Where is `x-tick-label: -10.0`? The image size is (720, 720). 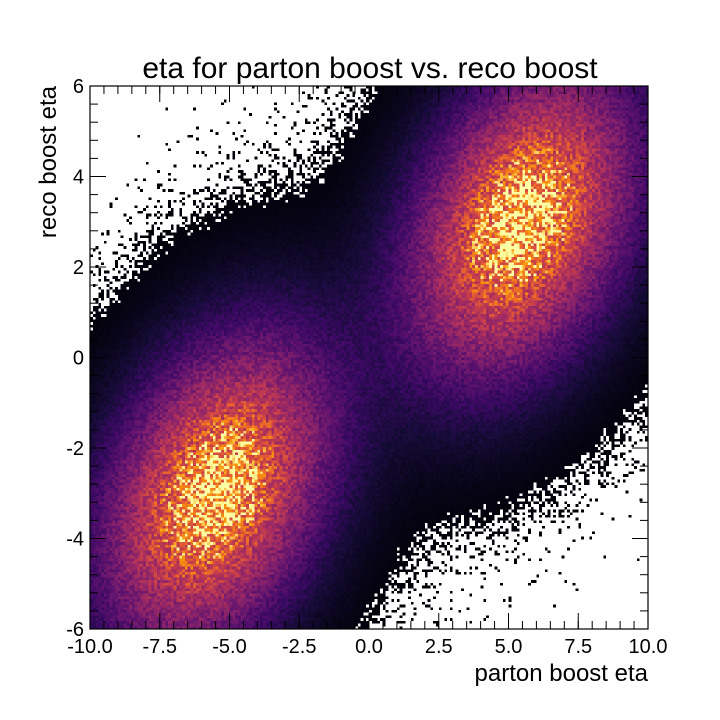
x-tick-label: -10.0 is located at coordinates (90, 647).